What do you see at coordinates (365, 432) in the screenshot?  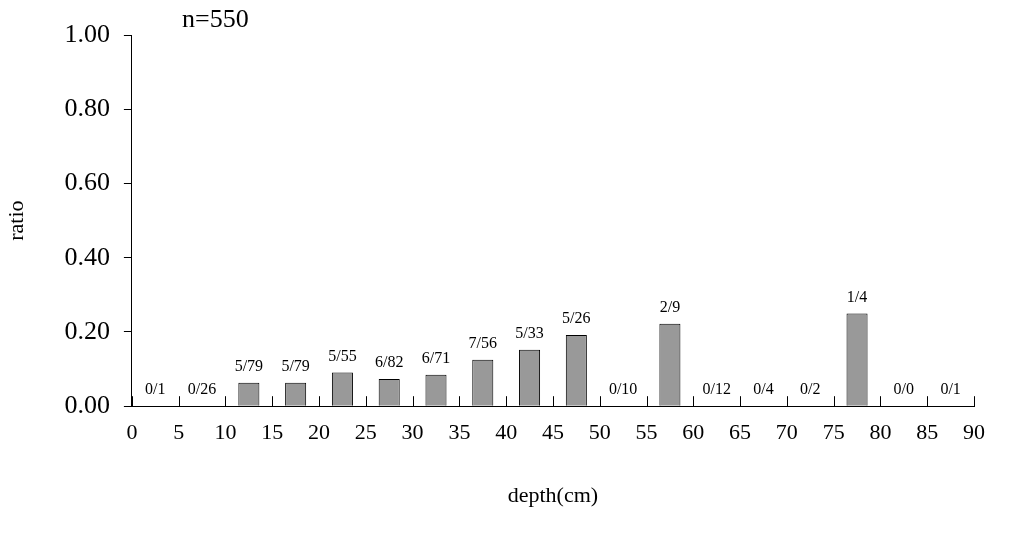 I see `x-tick-label: 25` at bounding box center [365, 432].